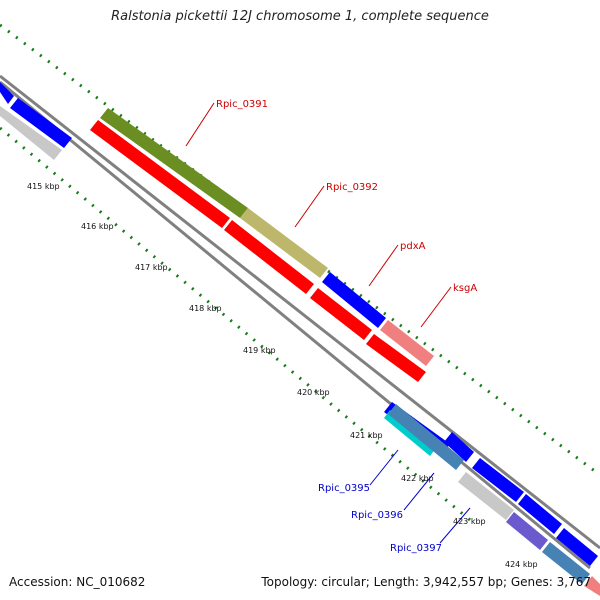  Describe the element at coordinates (366, 435) in the screenshot. I see `kbp-label: 421 kbp` at that location.